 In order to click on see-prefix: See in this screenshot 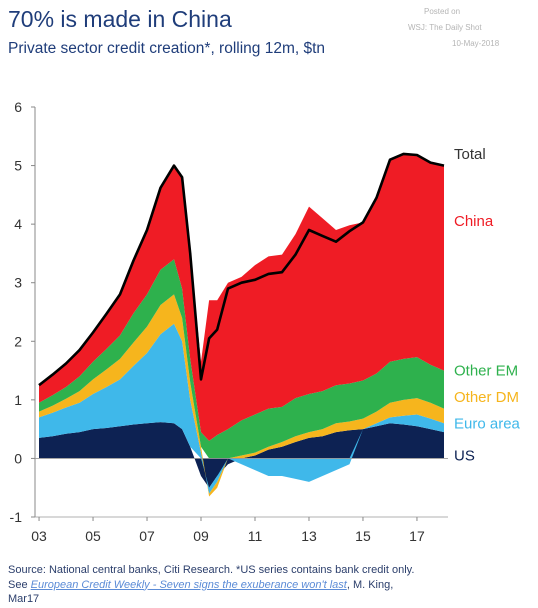, I will do `click(19, 584)`.